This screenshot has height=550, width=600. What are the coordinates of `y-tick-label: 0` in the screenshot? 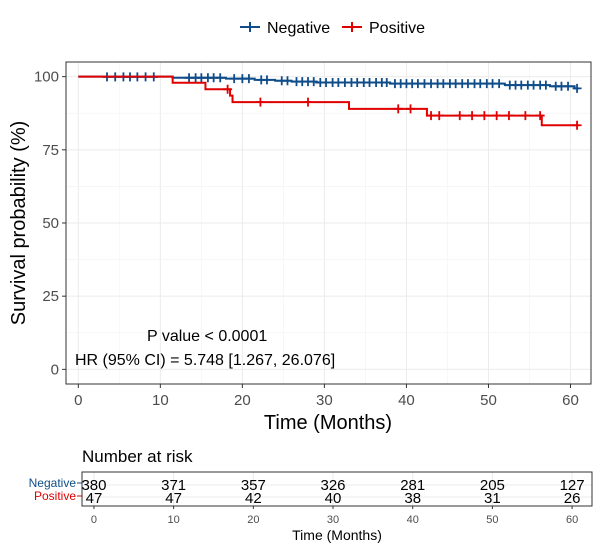 It's located at (55, 369).